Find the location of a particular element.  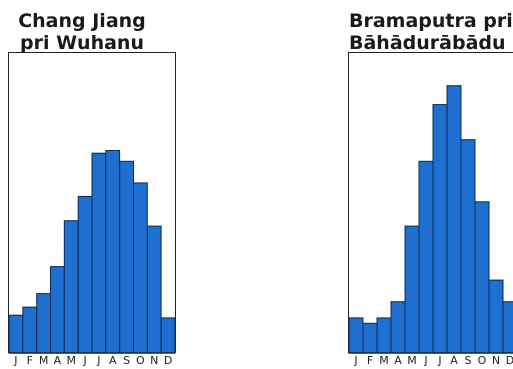

chart-title: Bramaputra pri Bāhādurābādu is located at coordinates (431, 32).